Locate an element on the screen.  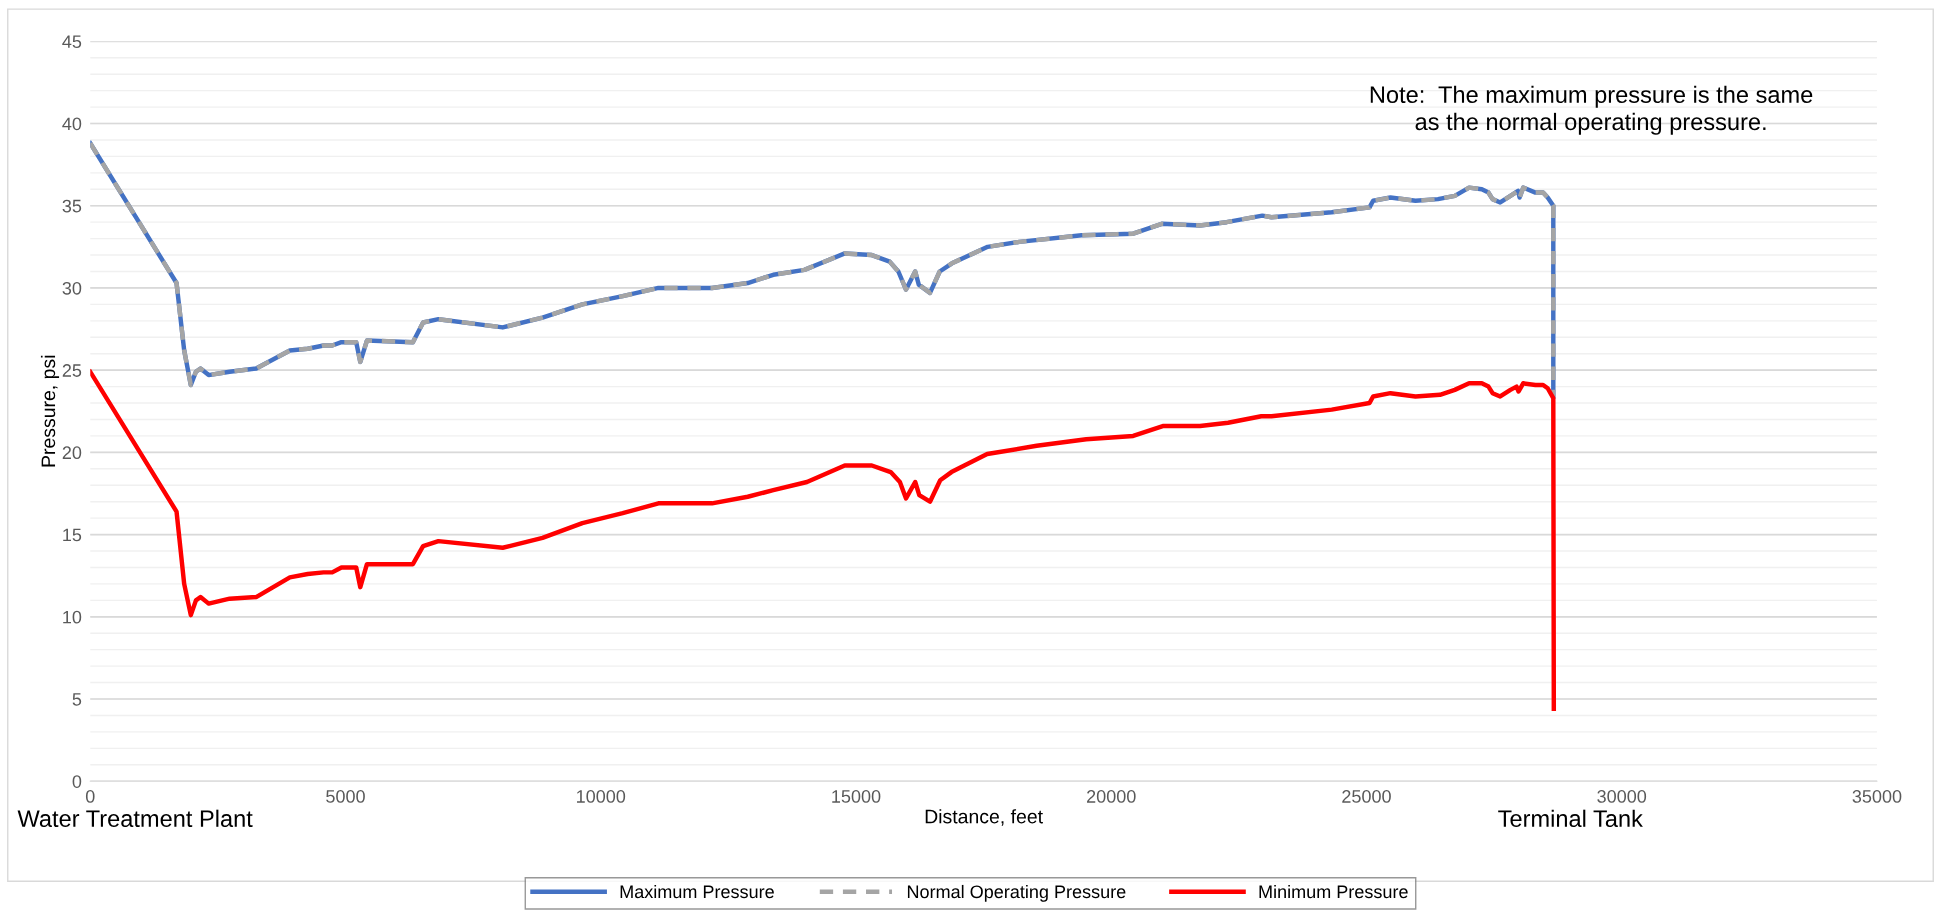
y-tick-label: 30 is located at coordinates (72, 288).